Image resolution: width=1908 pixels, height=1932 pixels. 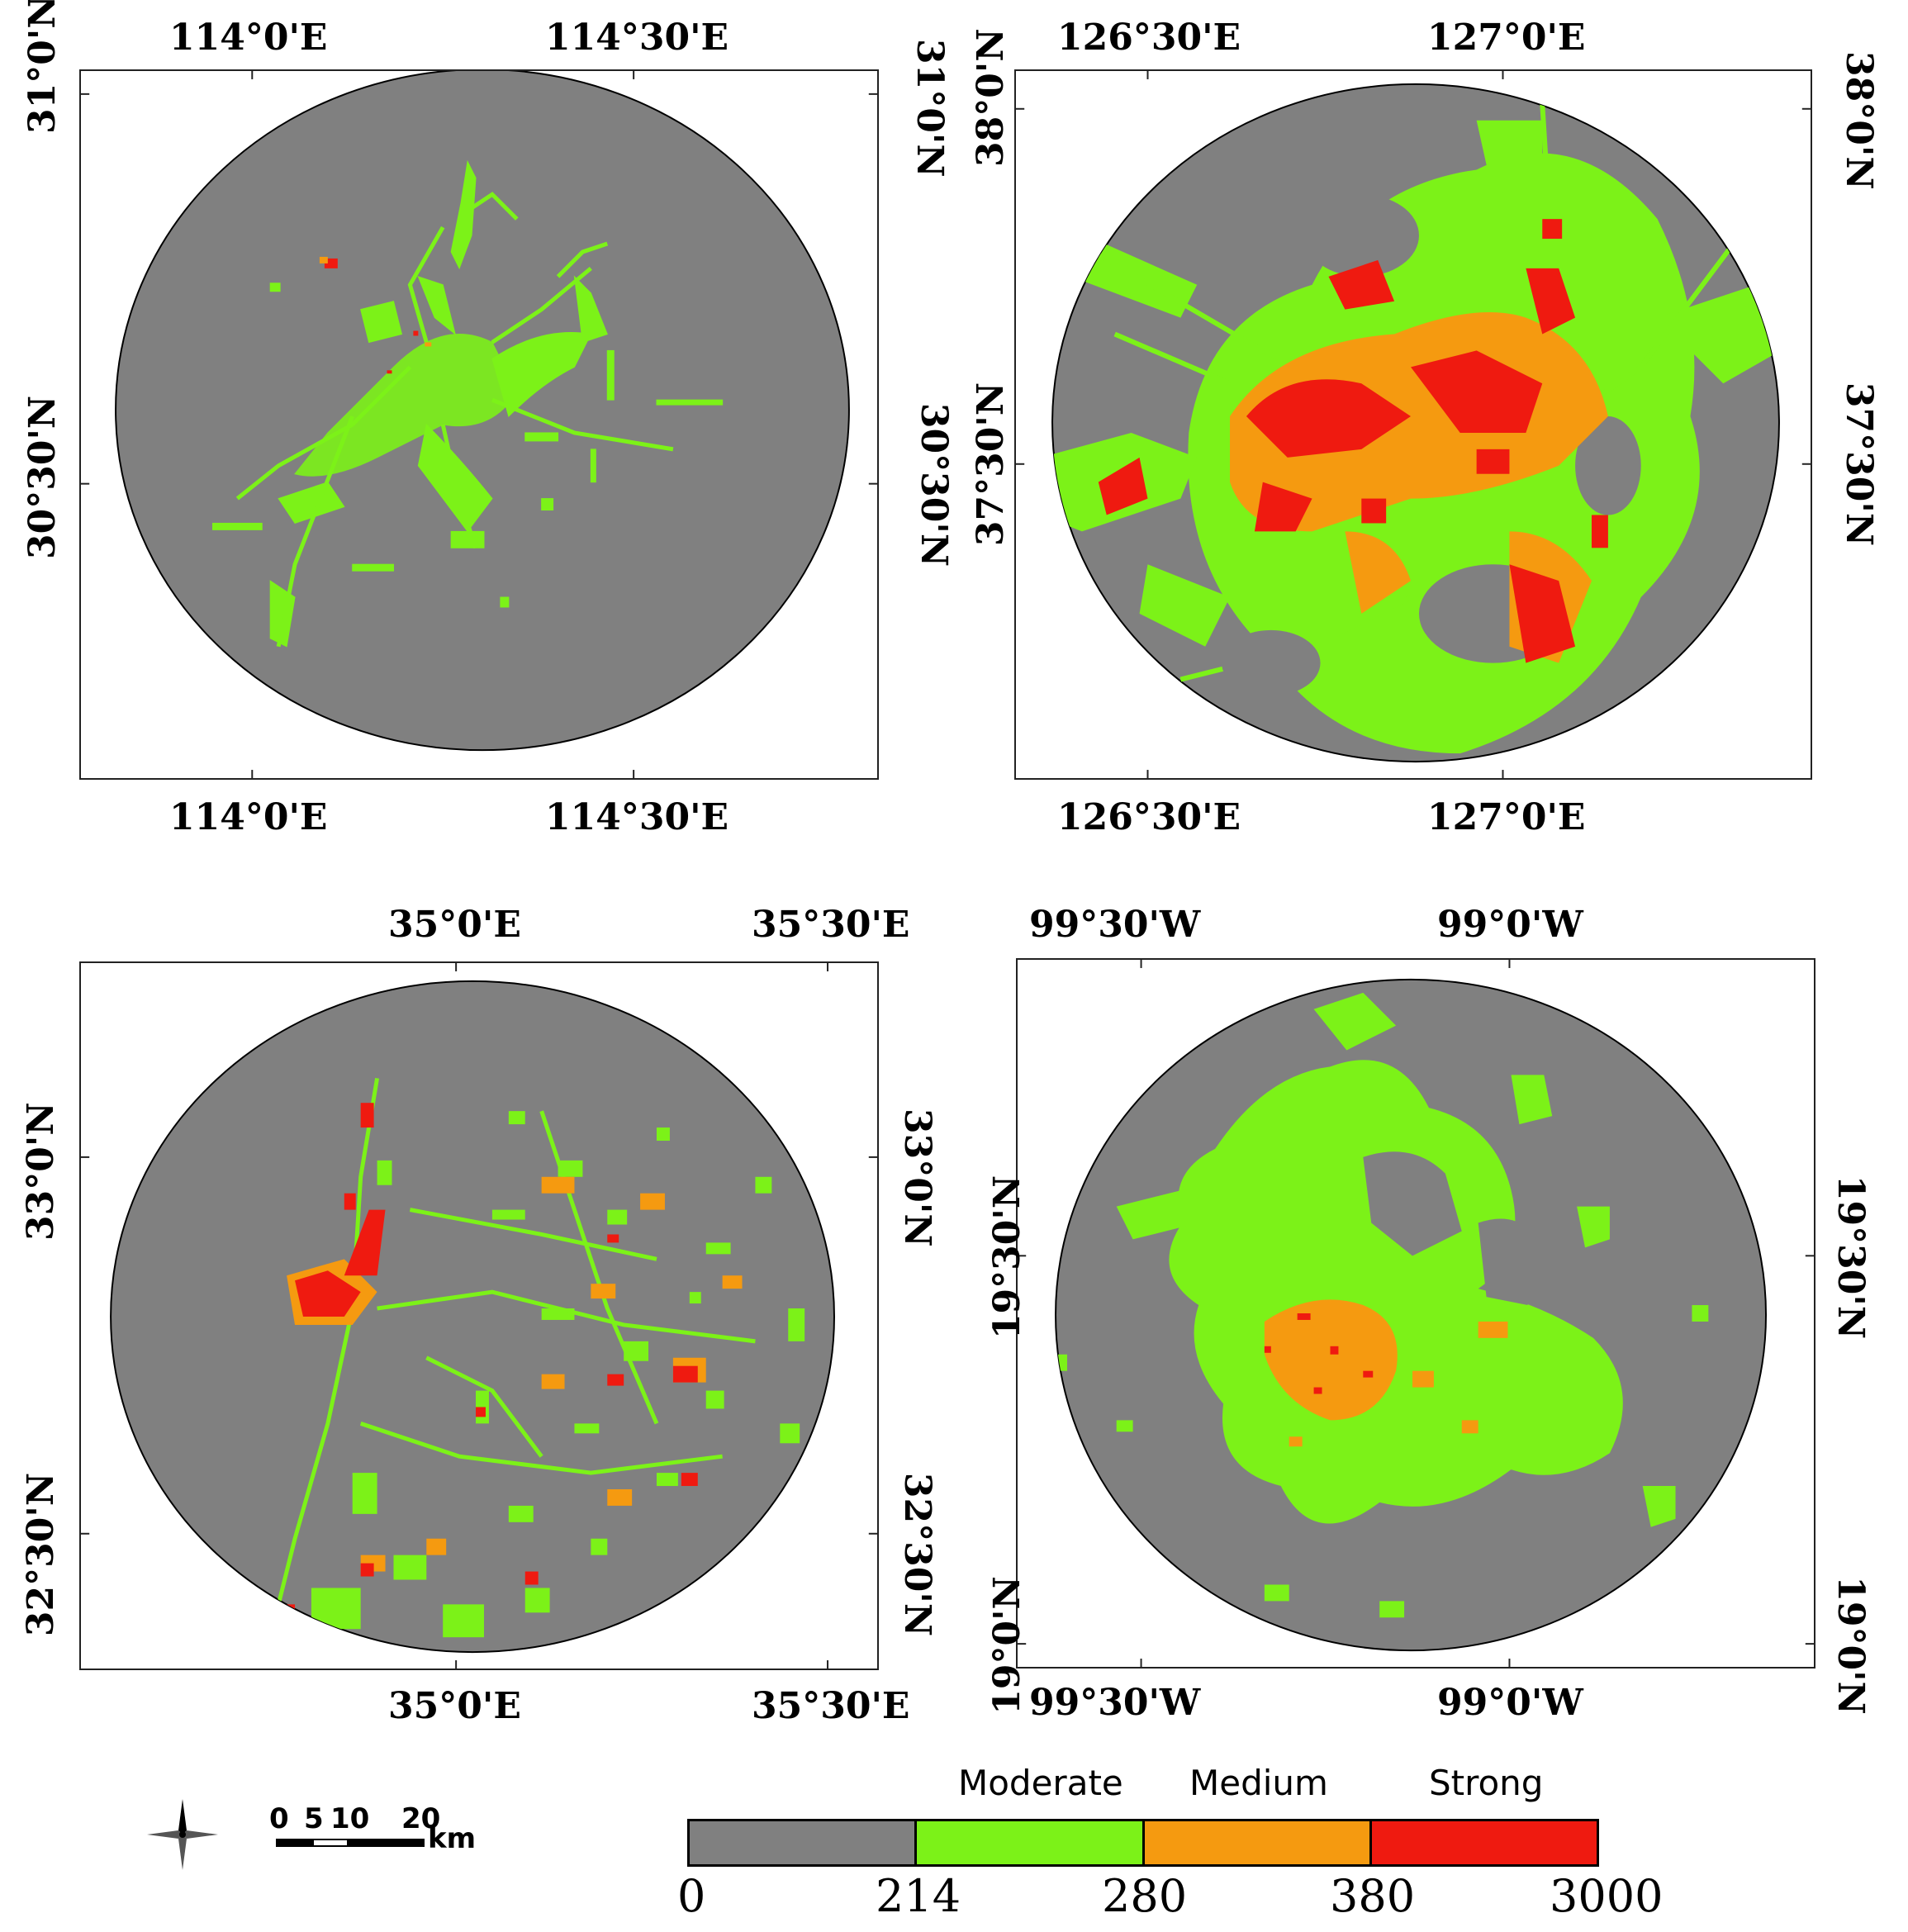 I want to click on bottom-label-2: 114°30'E, so click(x=637, y=817).